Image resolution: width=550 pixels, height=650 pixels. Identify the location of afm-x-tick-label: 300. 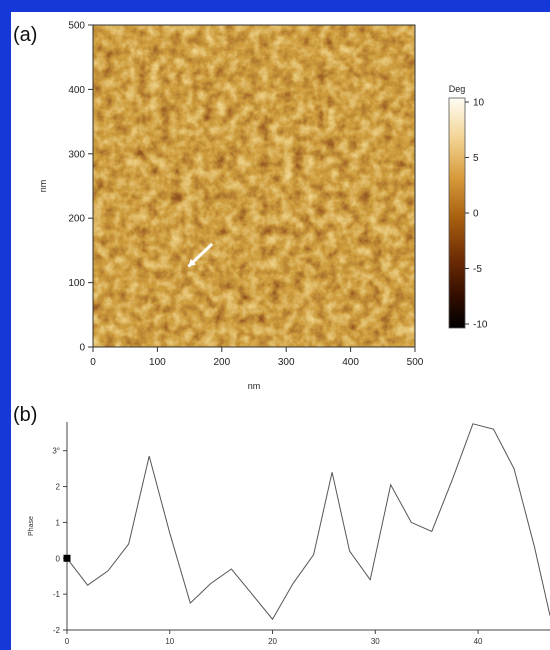
(286, 362).